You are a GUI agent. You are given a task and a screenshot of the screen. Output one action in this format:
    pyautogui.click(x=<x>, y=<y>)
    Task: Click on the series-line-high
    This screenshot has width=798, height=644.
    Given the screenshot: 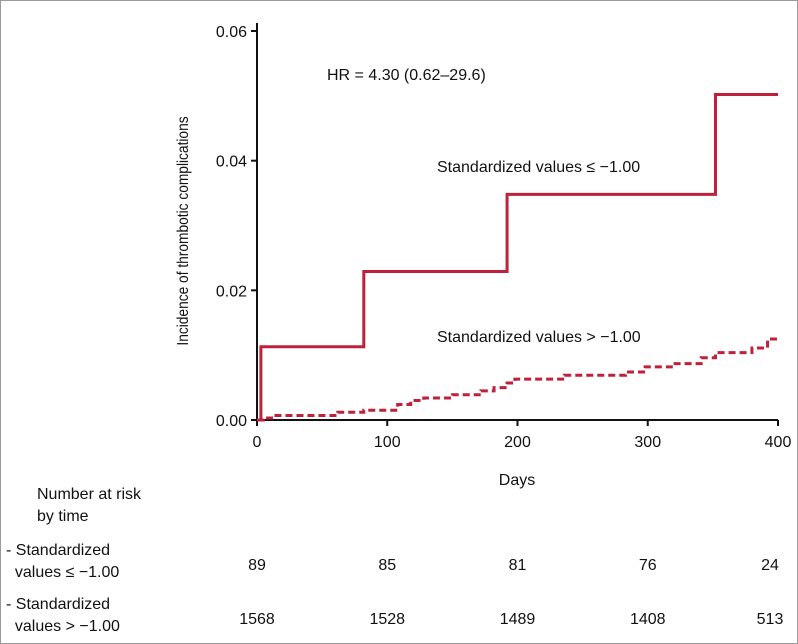 What is the action you would take?
    pyautogui.click(x=517, y=379)
    